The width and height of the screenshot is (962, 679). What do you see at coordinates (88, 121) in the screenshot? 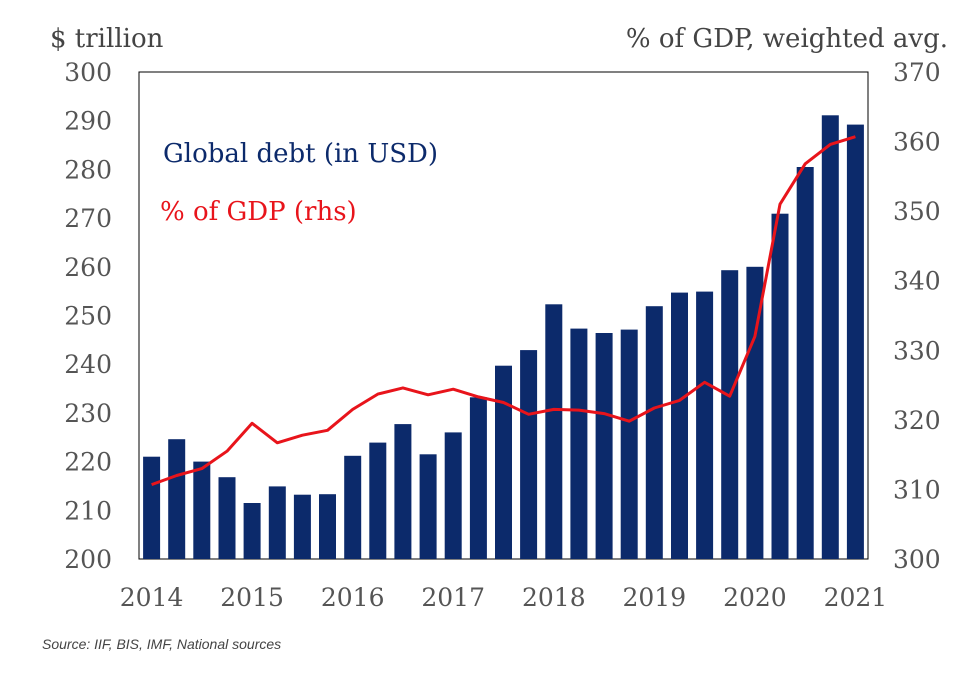
I see `left-tick-label: 290` at bounding box center [88, 121].